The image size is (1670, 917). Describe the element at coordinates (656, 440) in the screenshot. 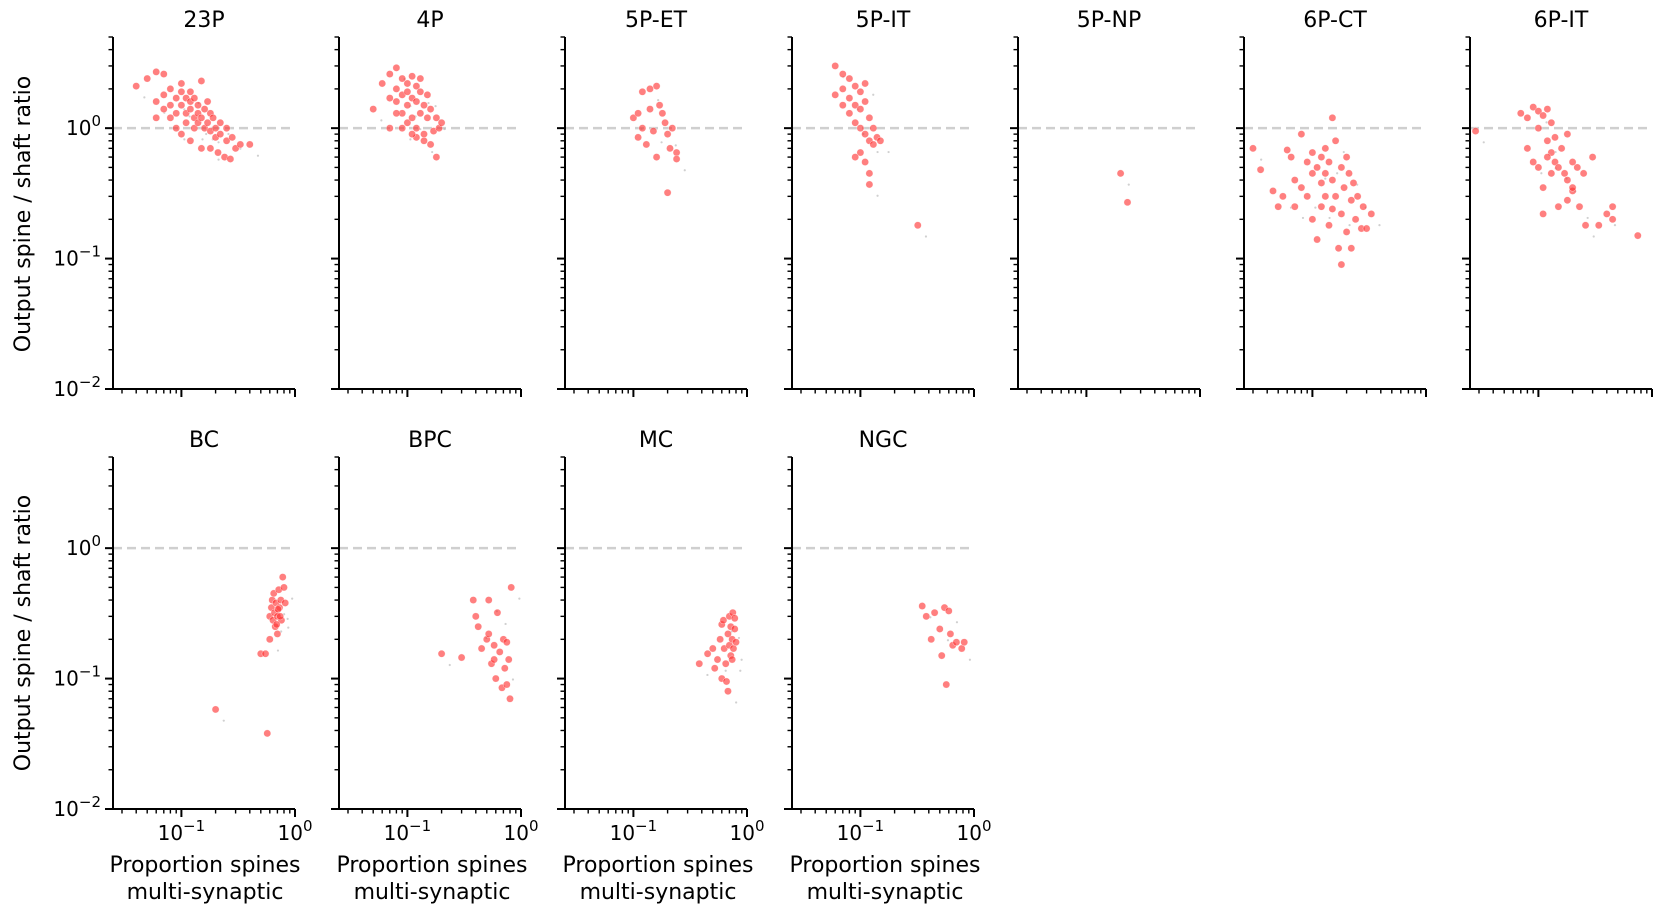

I see `panel-title-mc: MC` at that location.